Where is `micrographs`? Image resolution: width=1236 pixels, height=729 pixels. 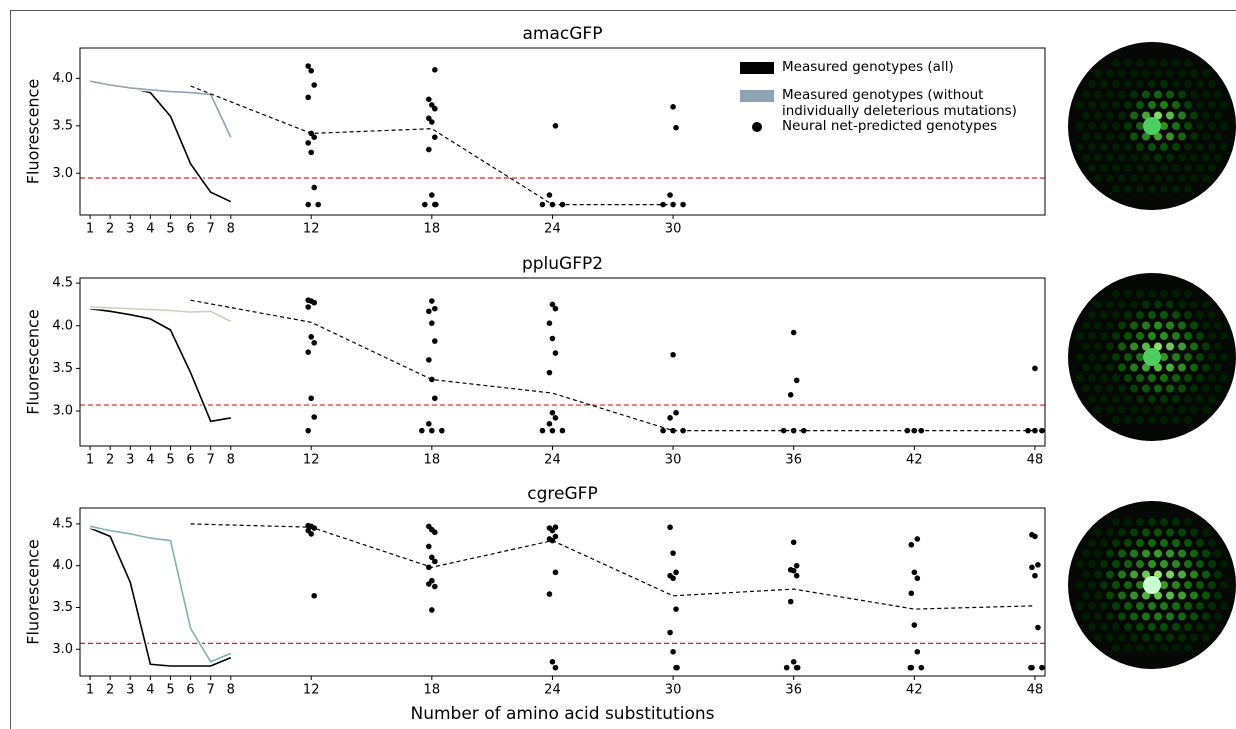
micrographs is located at coordinates (1152, 355).